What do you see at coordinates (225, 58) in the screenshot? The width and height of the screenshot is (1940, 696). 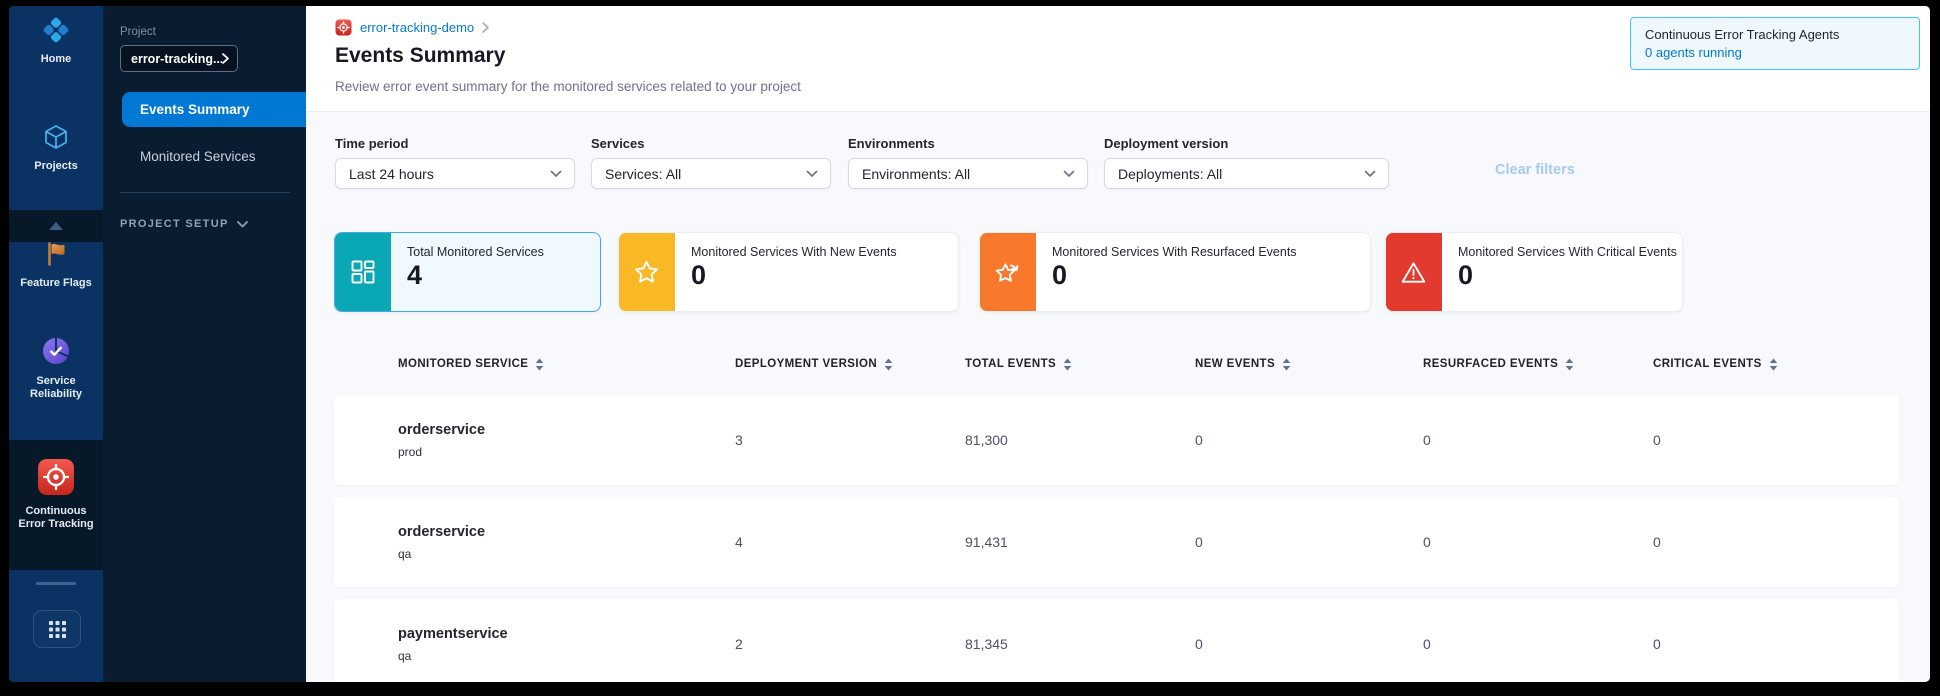 I see `chevron-right-icon` at bounding box center [225, 58].